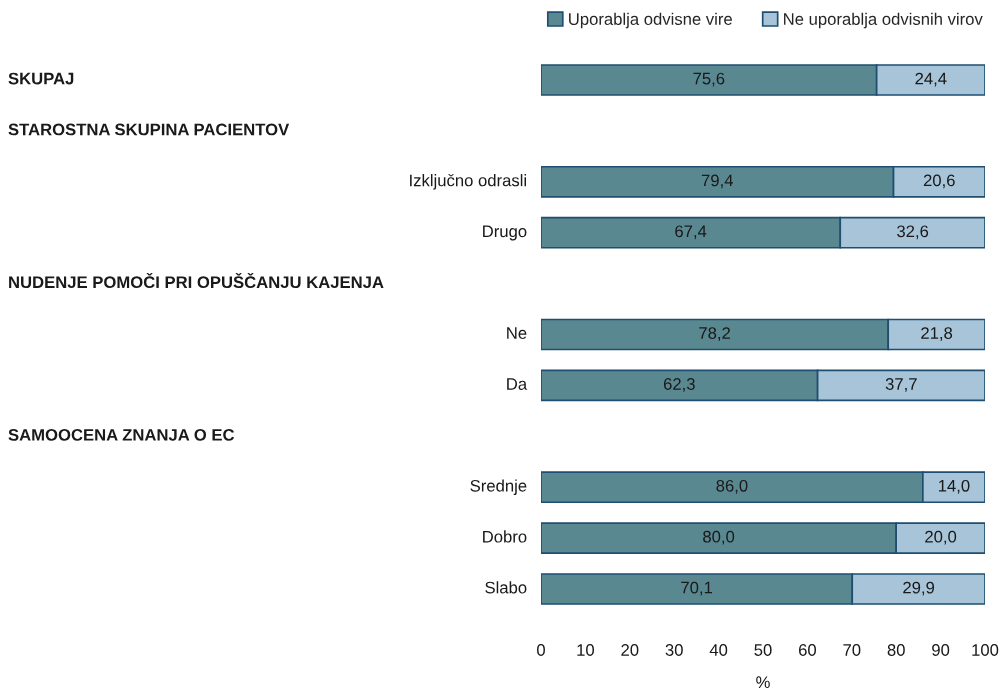 Image resolution: width=1003 pixels, height=694 pixels. What do you see at coordinates (149, 129) in the screenshot?
I see `text: STAROSTNA SKUPINA PACIENTOV` at bounding box center [149, 129].